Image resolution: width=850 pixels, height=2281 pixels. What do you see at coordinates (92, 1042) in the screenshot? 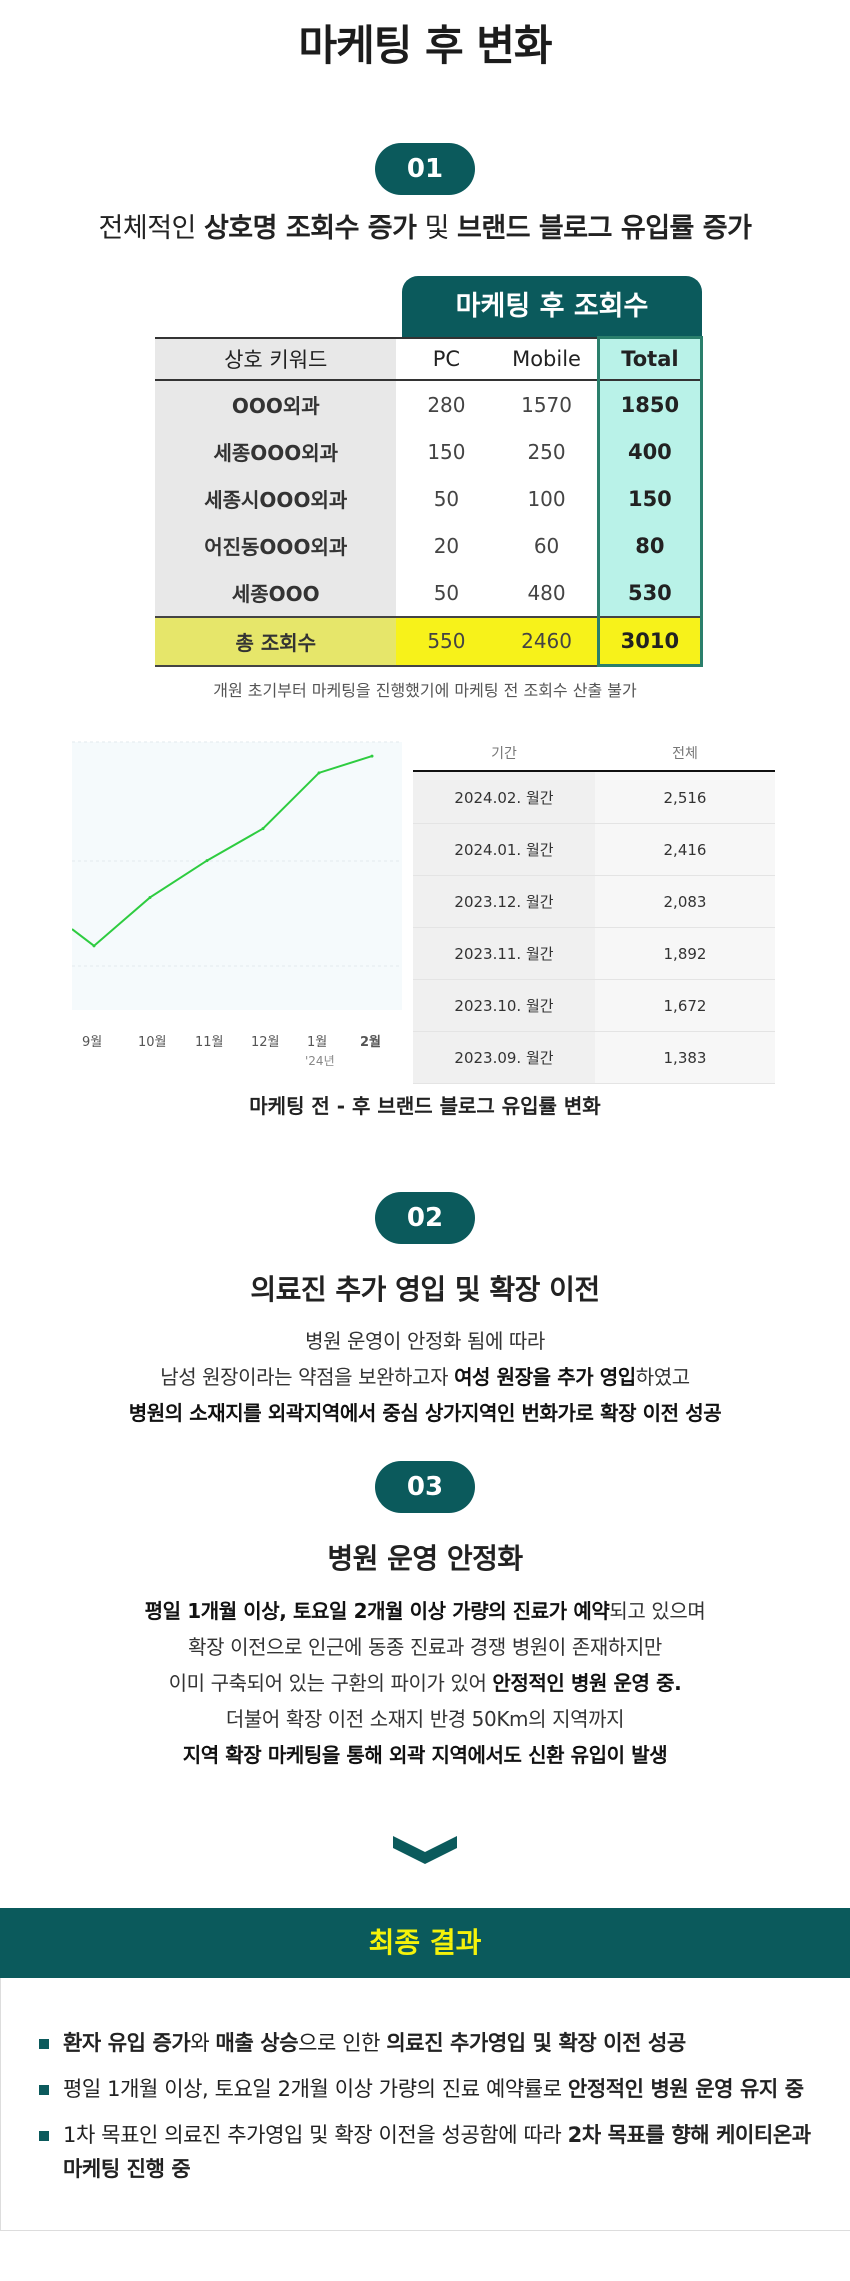
I see `x-tick-label: 9월` at bounding box center [92, 1042].